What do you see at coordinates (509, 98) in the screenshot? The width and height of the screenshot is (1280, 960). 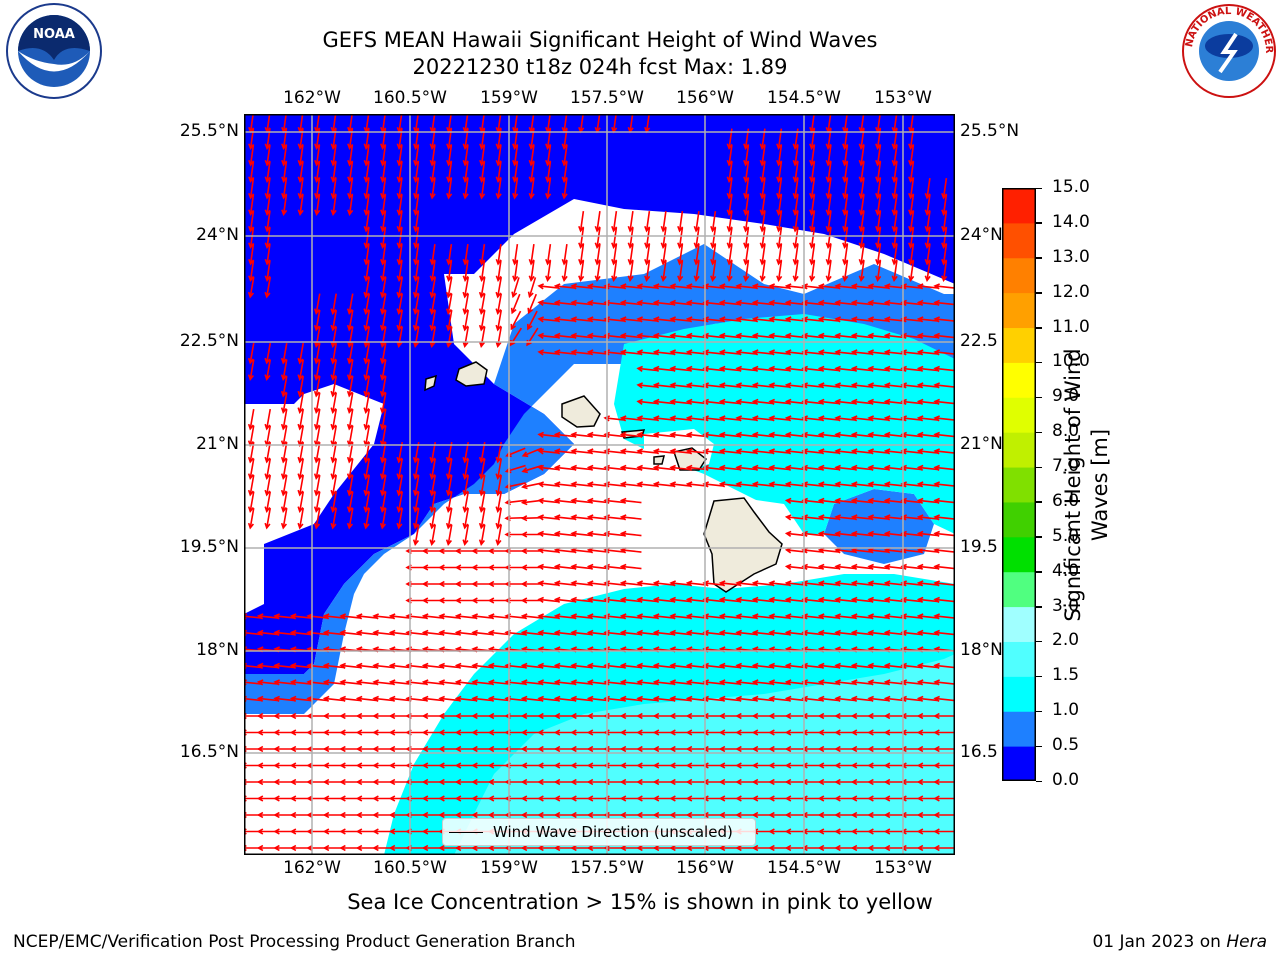 I see `lon-top-label: 159°W` at bounding box center [509, 98].